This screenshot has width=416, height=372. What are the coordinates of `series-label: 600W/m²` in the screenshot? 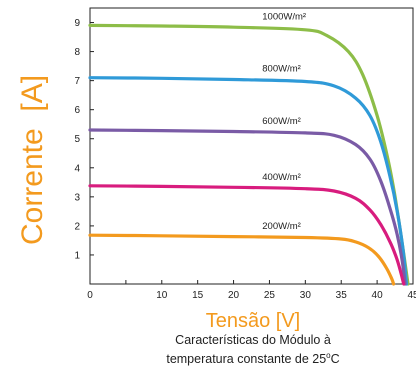 It's located at (281, 121).